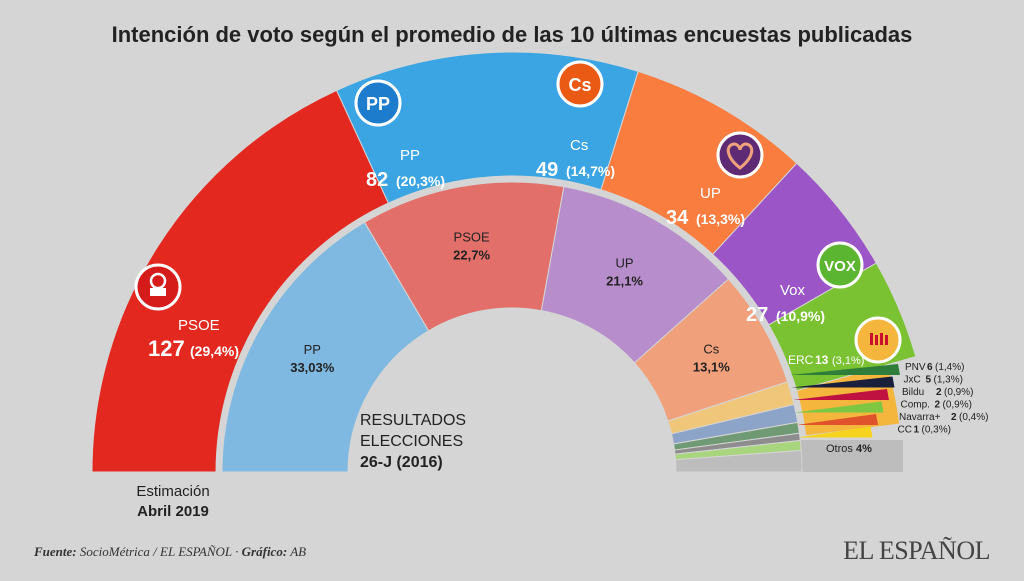 This screenshot has width=1024, height=581. What do you see at coordinates (155, 551) in the screenshot?
I see `footer-source-text: SocioMétrica / EL ESPAÑOL` at bounding box center [155, 551].